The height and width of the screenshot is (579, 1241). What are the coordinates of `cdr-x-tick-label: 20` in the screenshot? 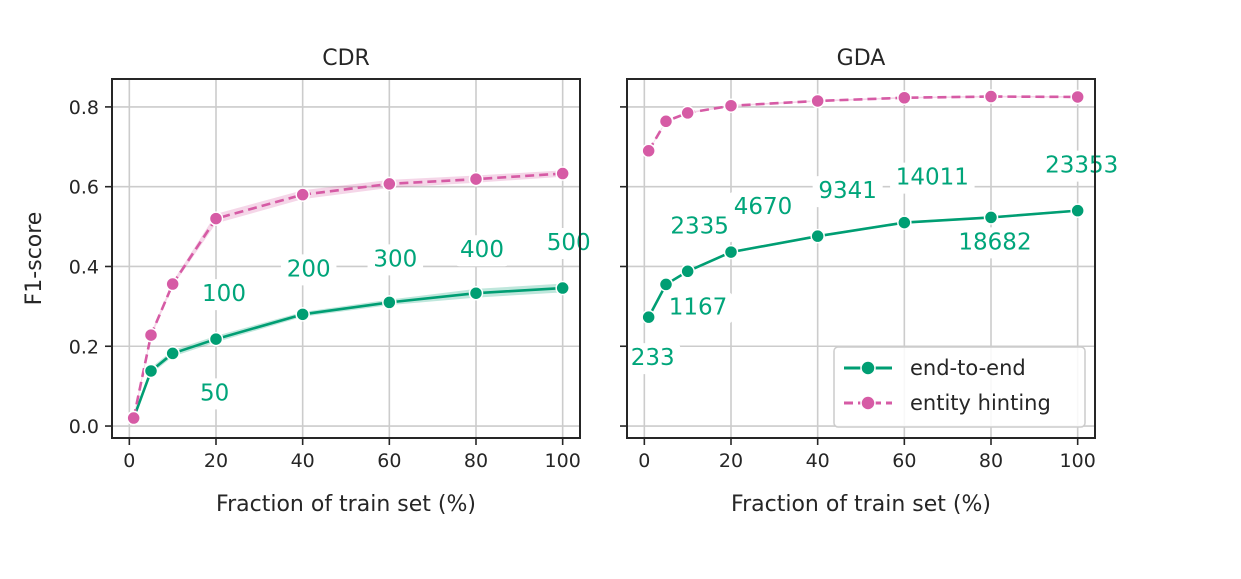 It's located at (216, 461).